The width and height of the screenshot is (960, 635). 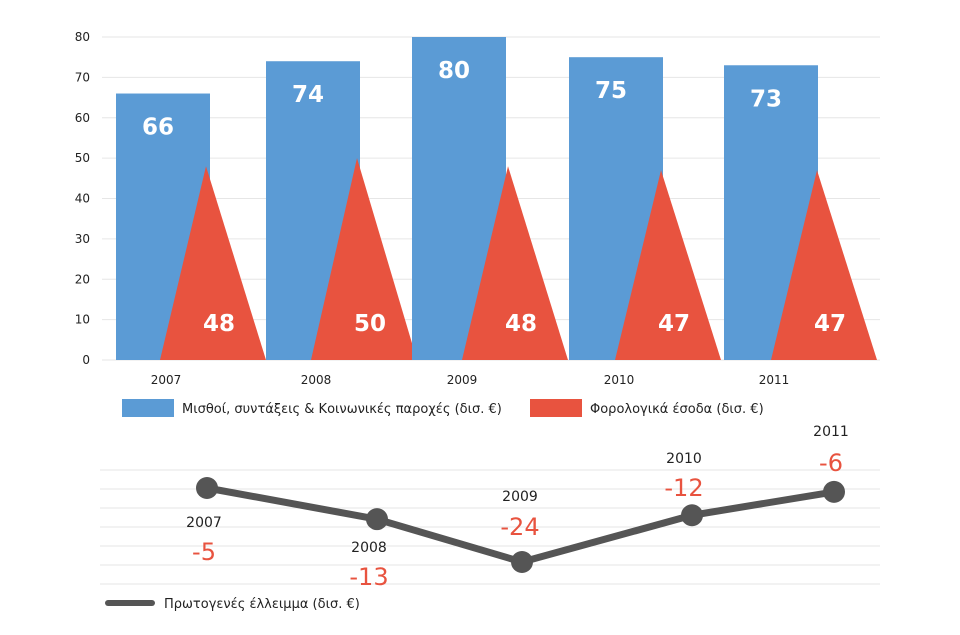 I want to click on line-chart-legend: Πρωτογενές έλλειμμα (δισ. €), so click(x=232, y=604).